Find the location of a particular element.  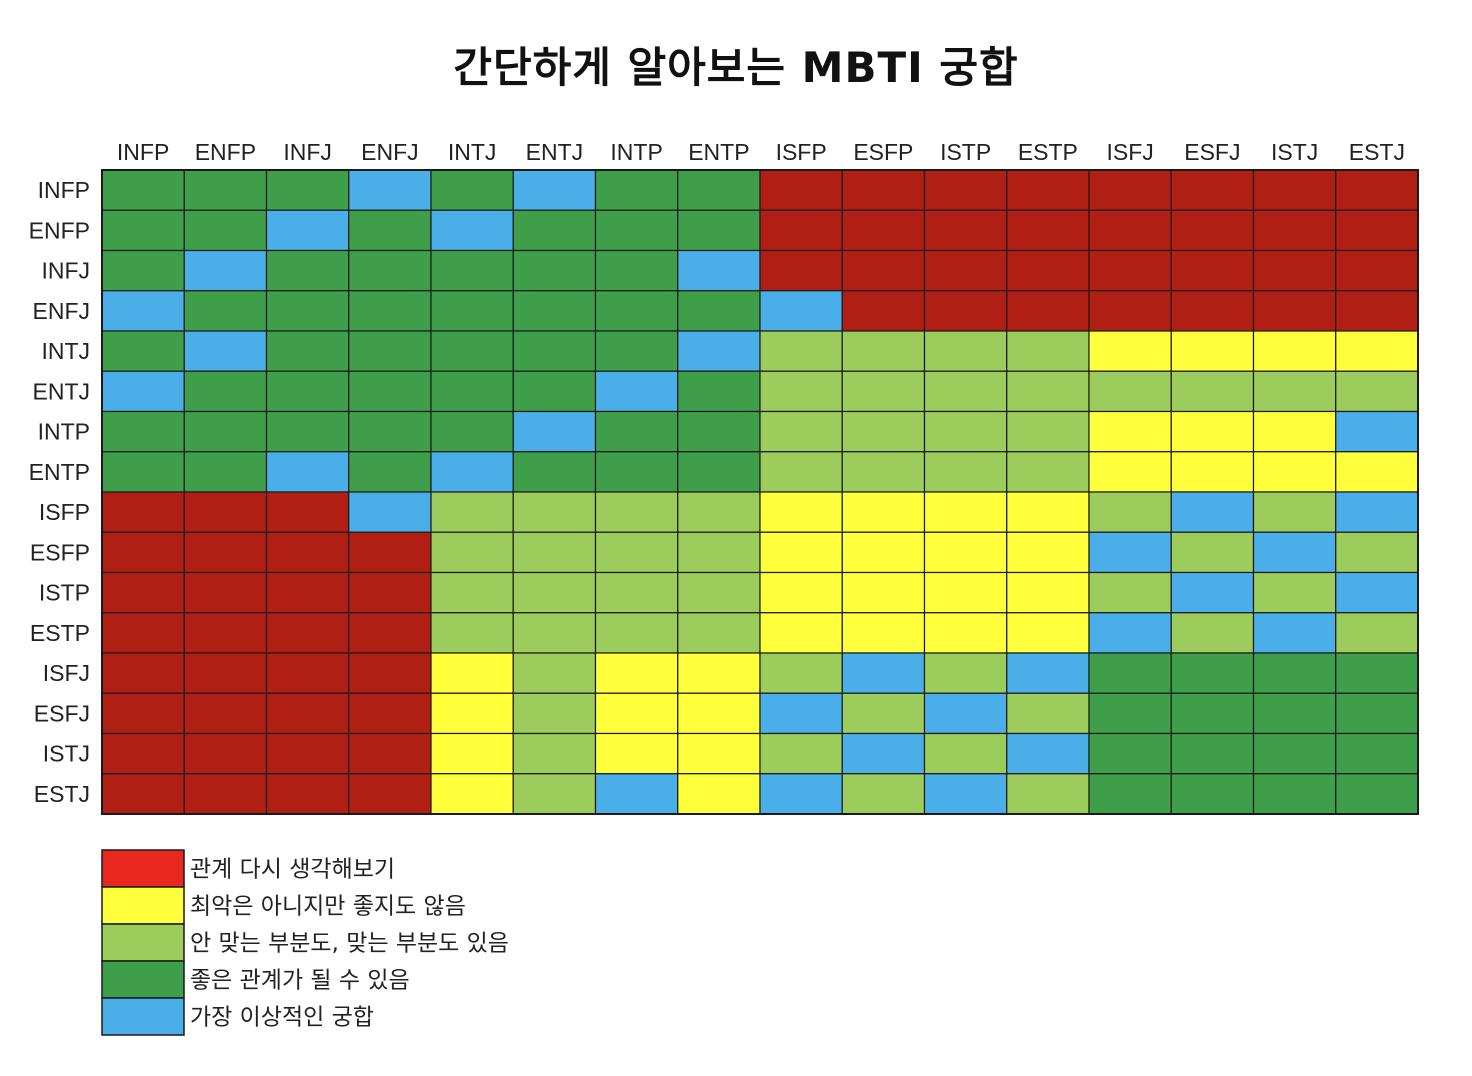

x-tick-label: ISFP is located at coordinates (801, 152).